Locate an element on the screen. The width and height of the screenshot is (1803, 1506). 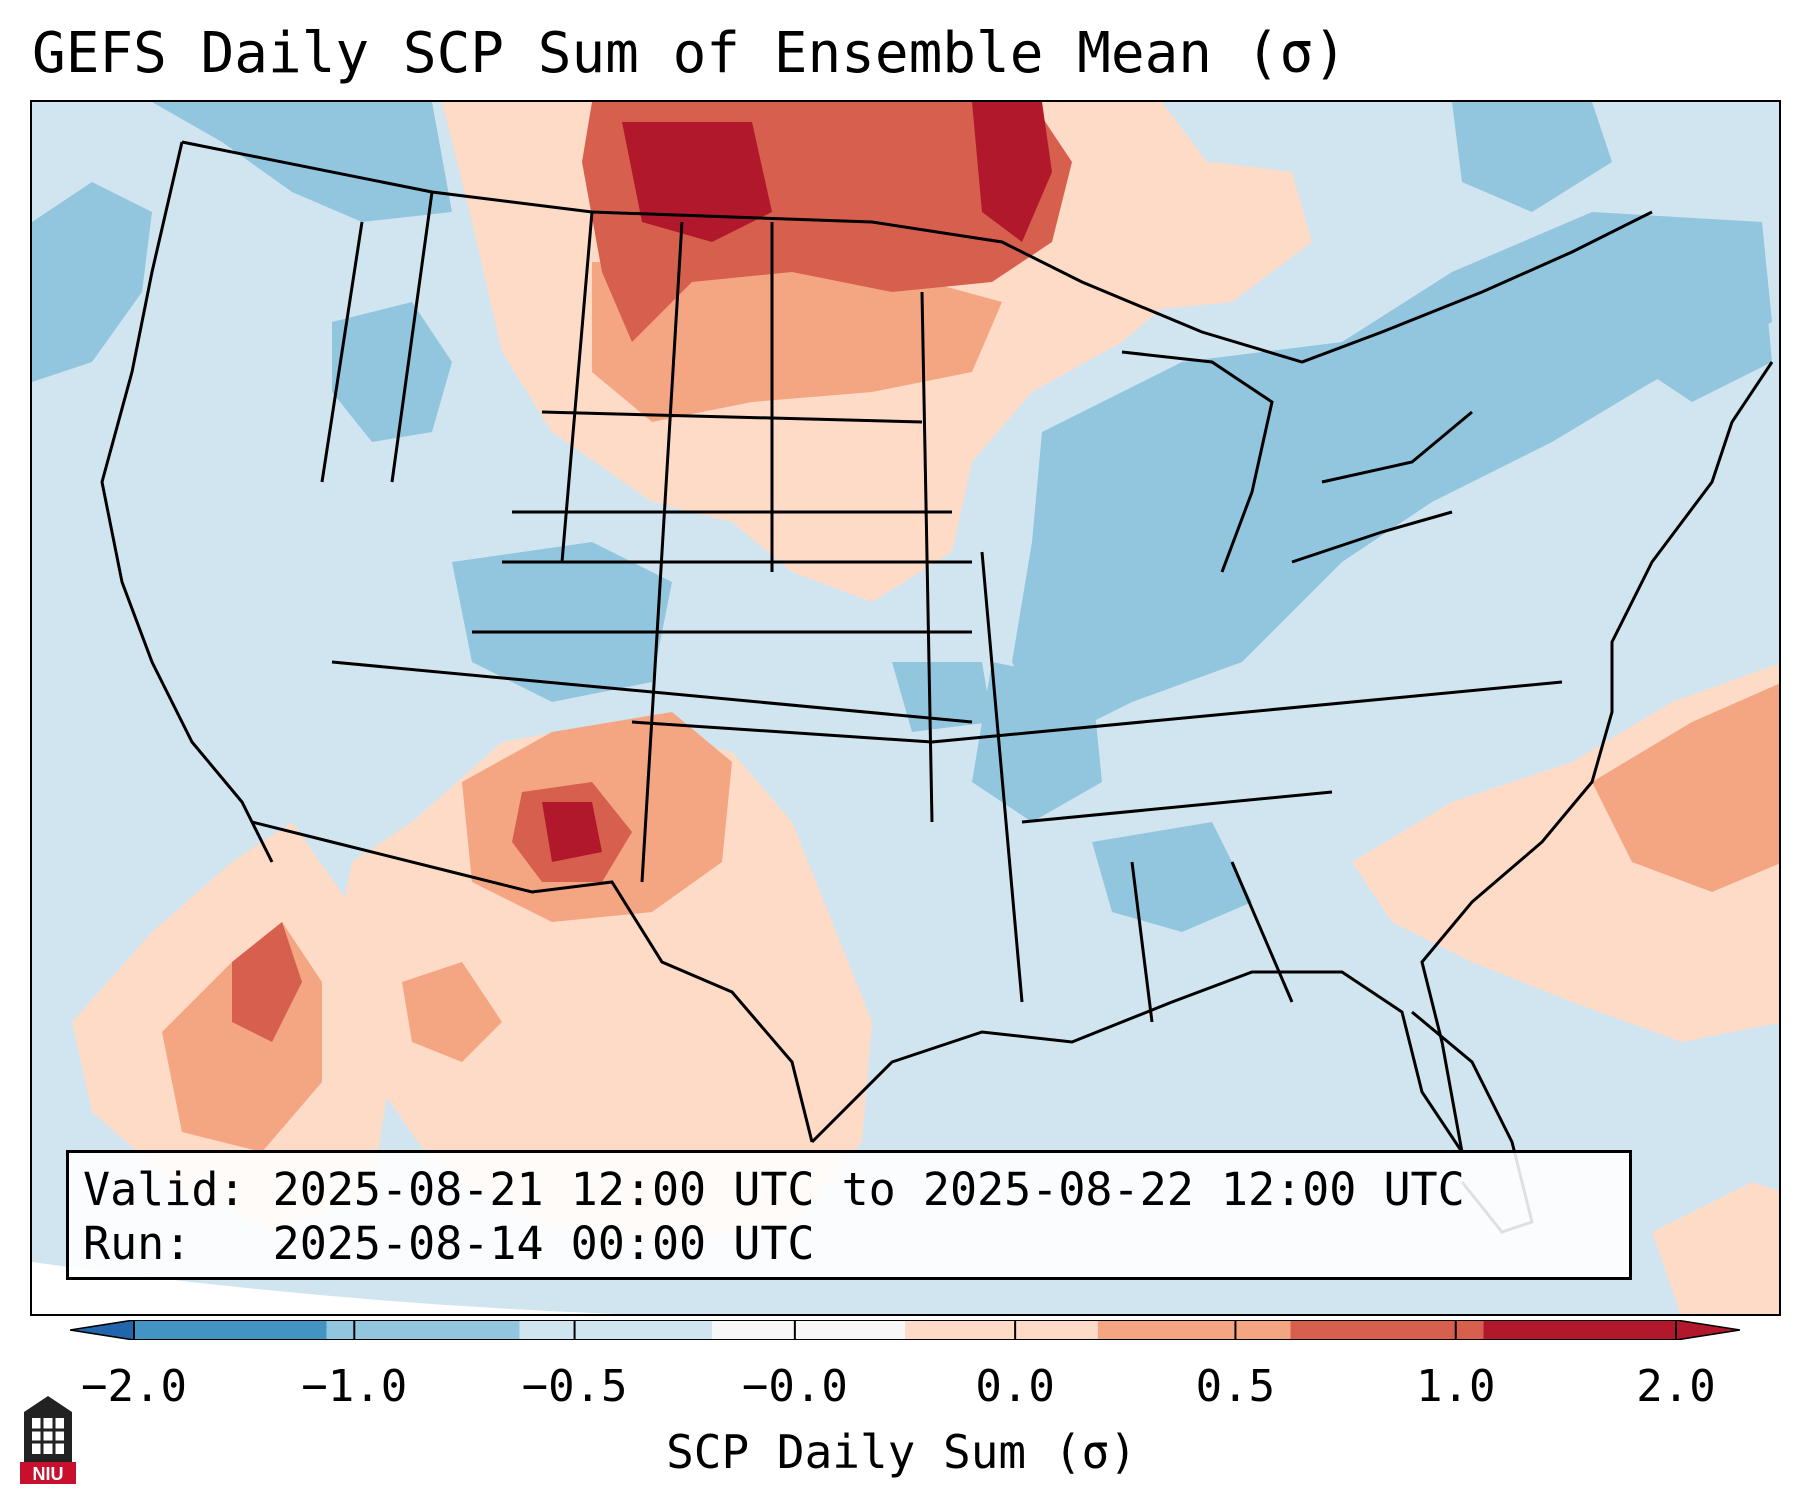
anomaly-patch-ontario-weak-pos is located at coordinates (1202, 237).